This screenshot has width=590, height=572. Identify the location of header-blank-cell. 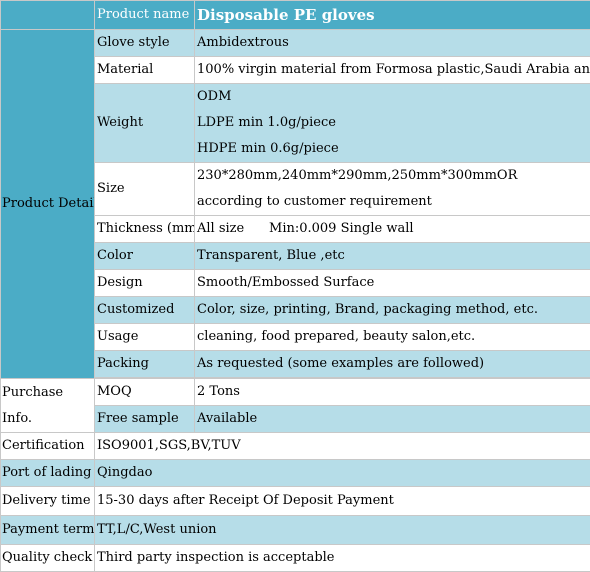
(48, 15).